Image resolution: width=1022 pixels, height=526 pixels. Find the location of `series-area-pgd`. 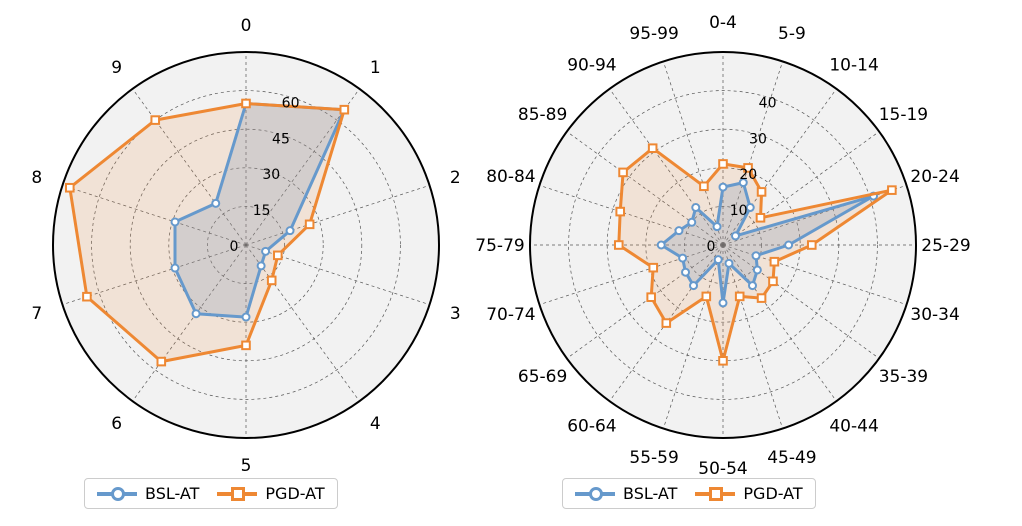

series-area-pgd is located at coordinates (207, 232).